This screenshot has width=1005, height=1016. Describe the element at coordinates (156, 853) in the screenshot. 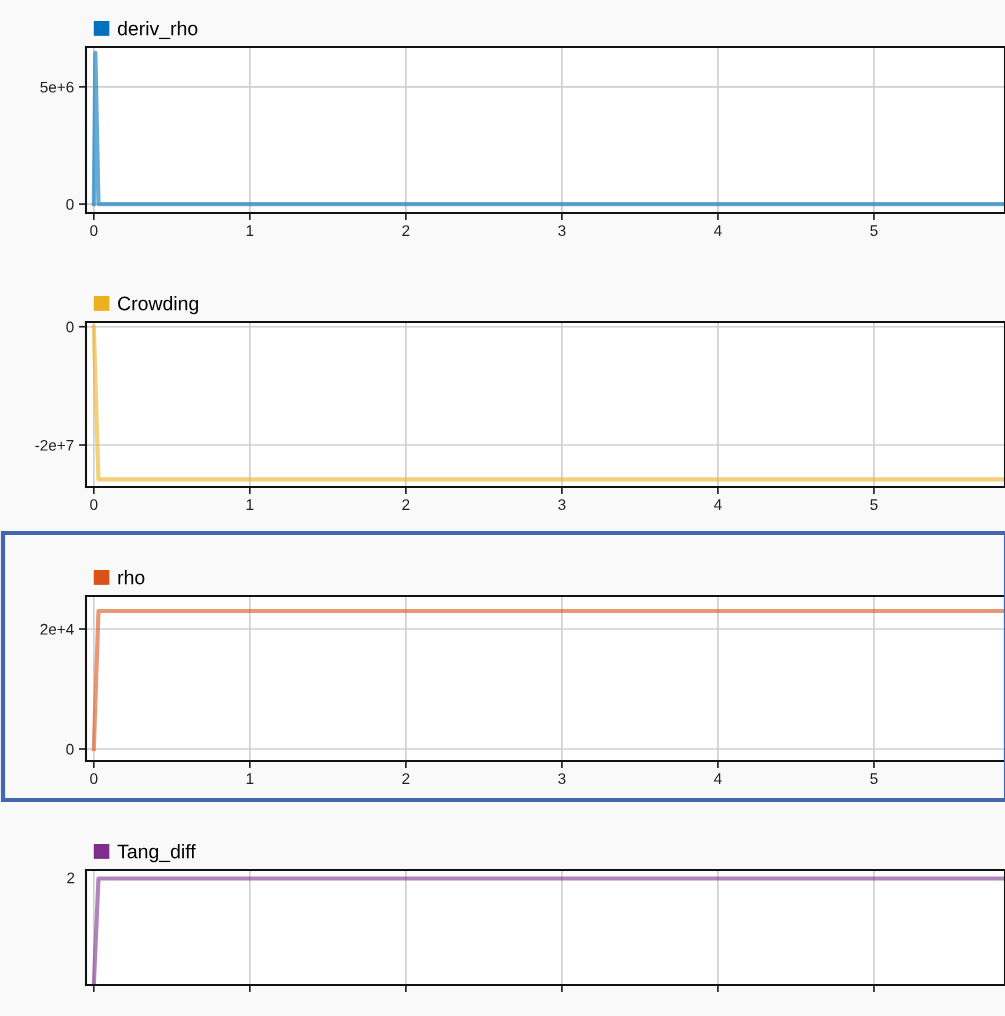

I see `legend-label: Tang_diff` at that location.